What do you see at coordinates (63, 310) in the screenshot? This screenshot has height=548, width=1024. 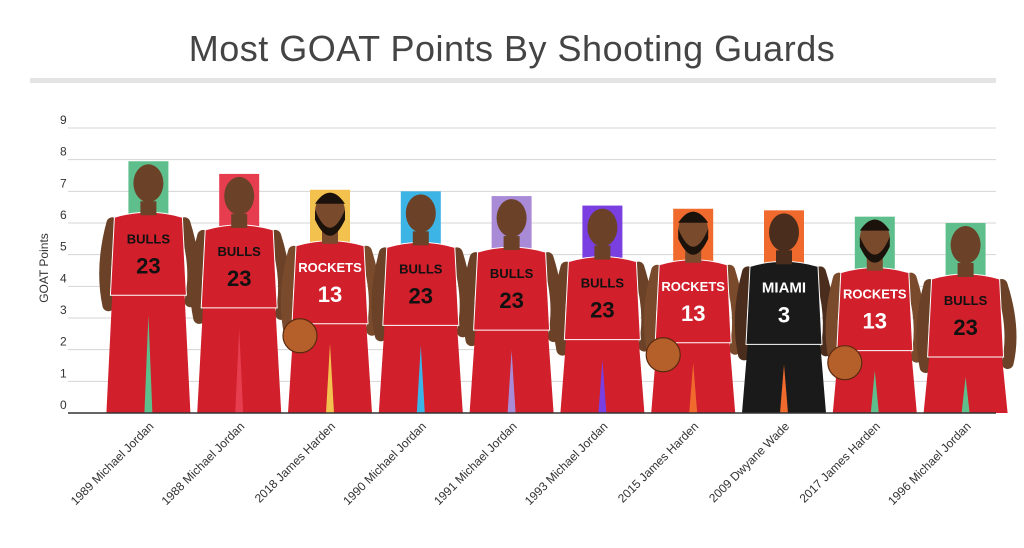 I see `y-tick-label: 3` at bounding box center [63, 310].